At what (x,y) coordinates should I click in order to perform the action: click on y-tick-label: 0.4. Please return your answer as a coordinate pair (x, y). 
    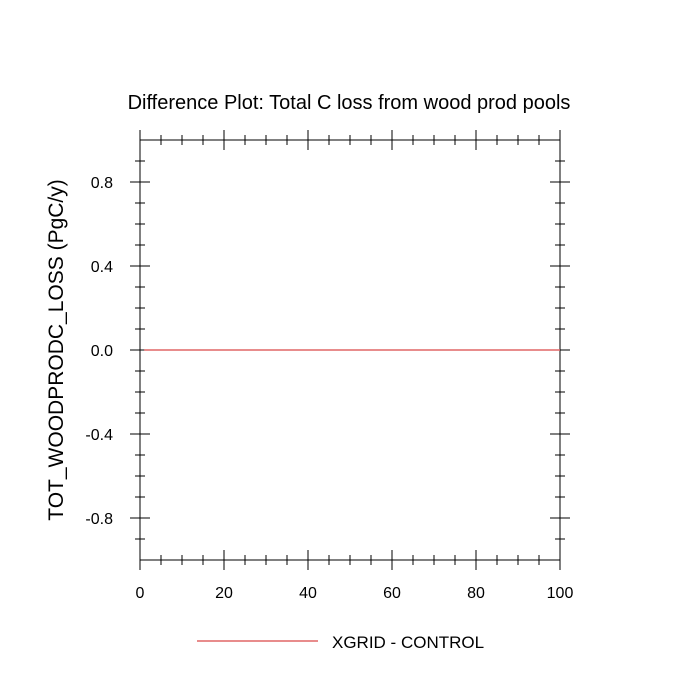
    Looking at the image, I should click on (102, 267).